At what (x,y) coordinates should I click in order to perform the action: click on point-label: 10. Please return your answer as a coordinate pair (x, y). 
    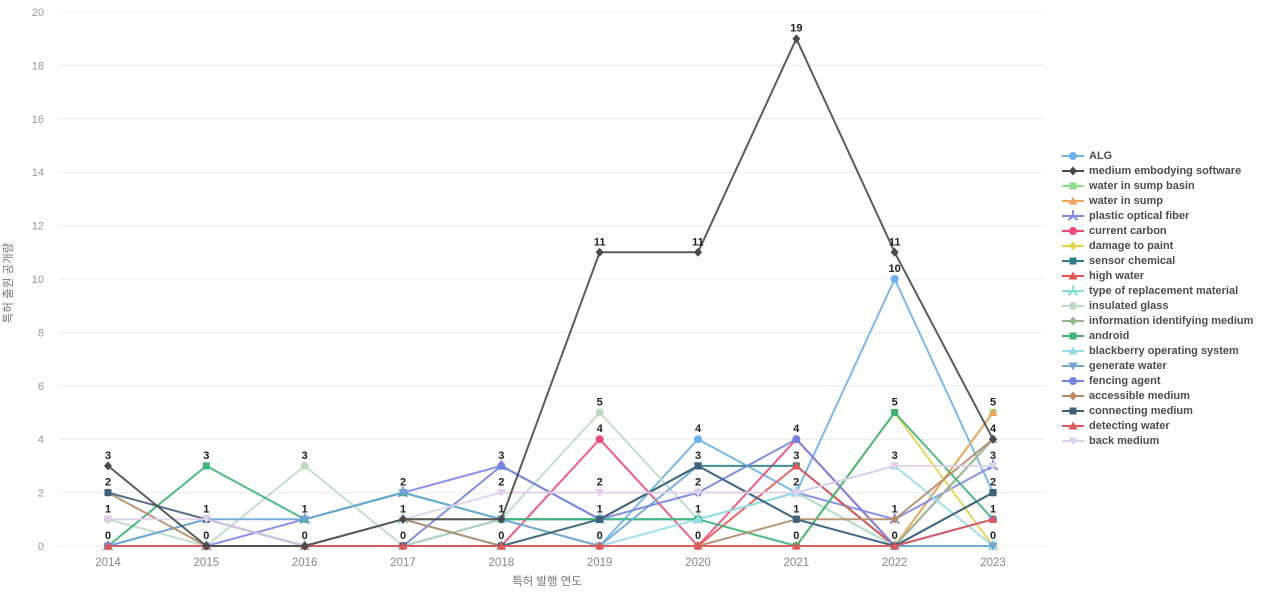
    Looking at the image, I should click on (895, 269).